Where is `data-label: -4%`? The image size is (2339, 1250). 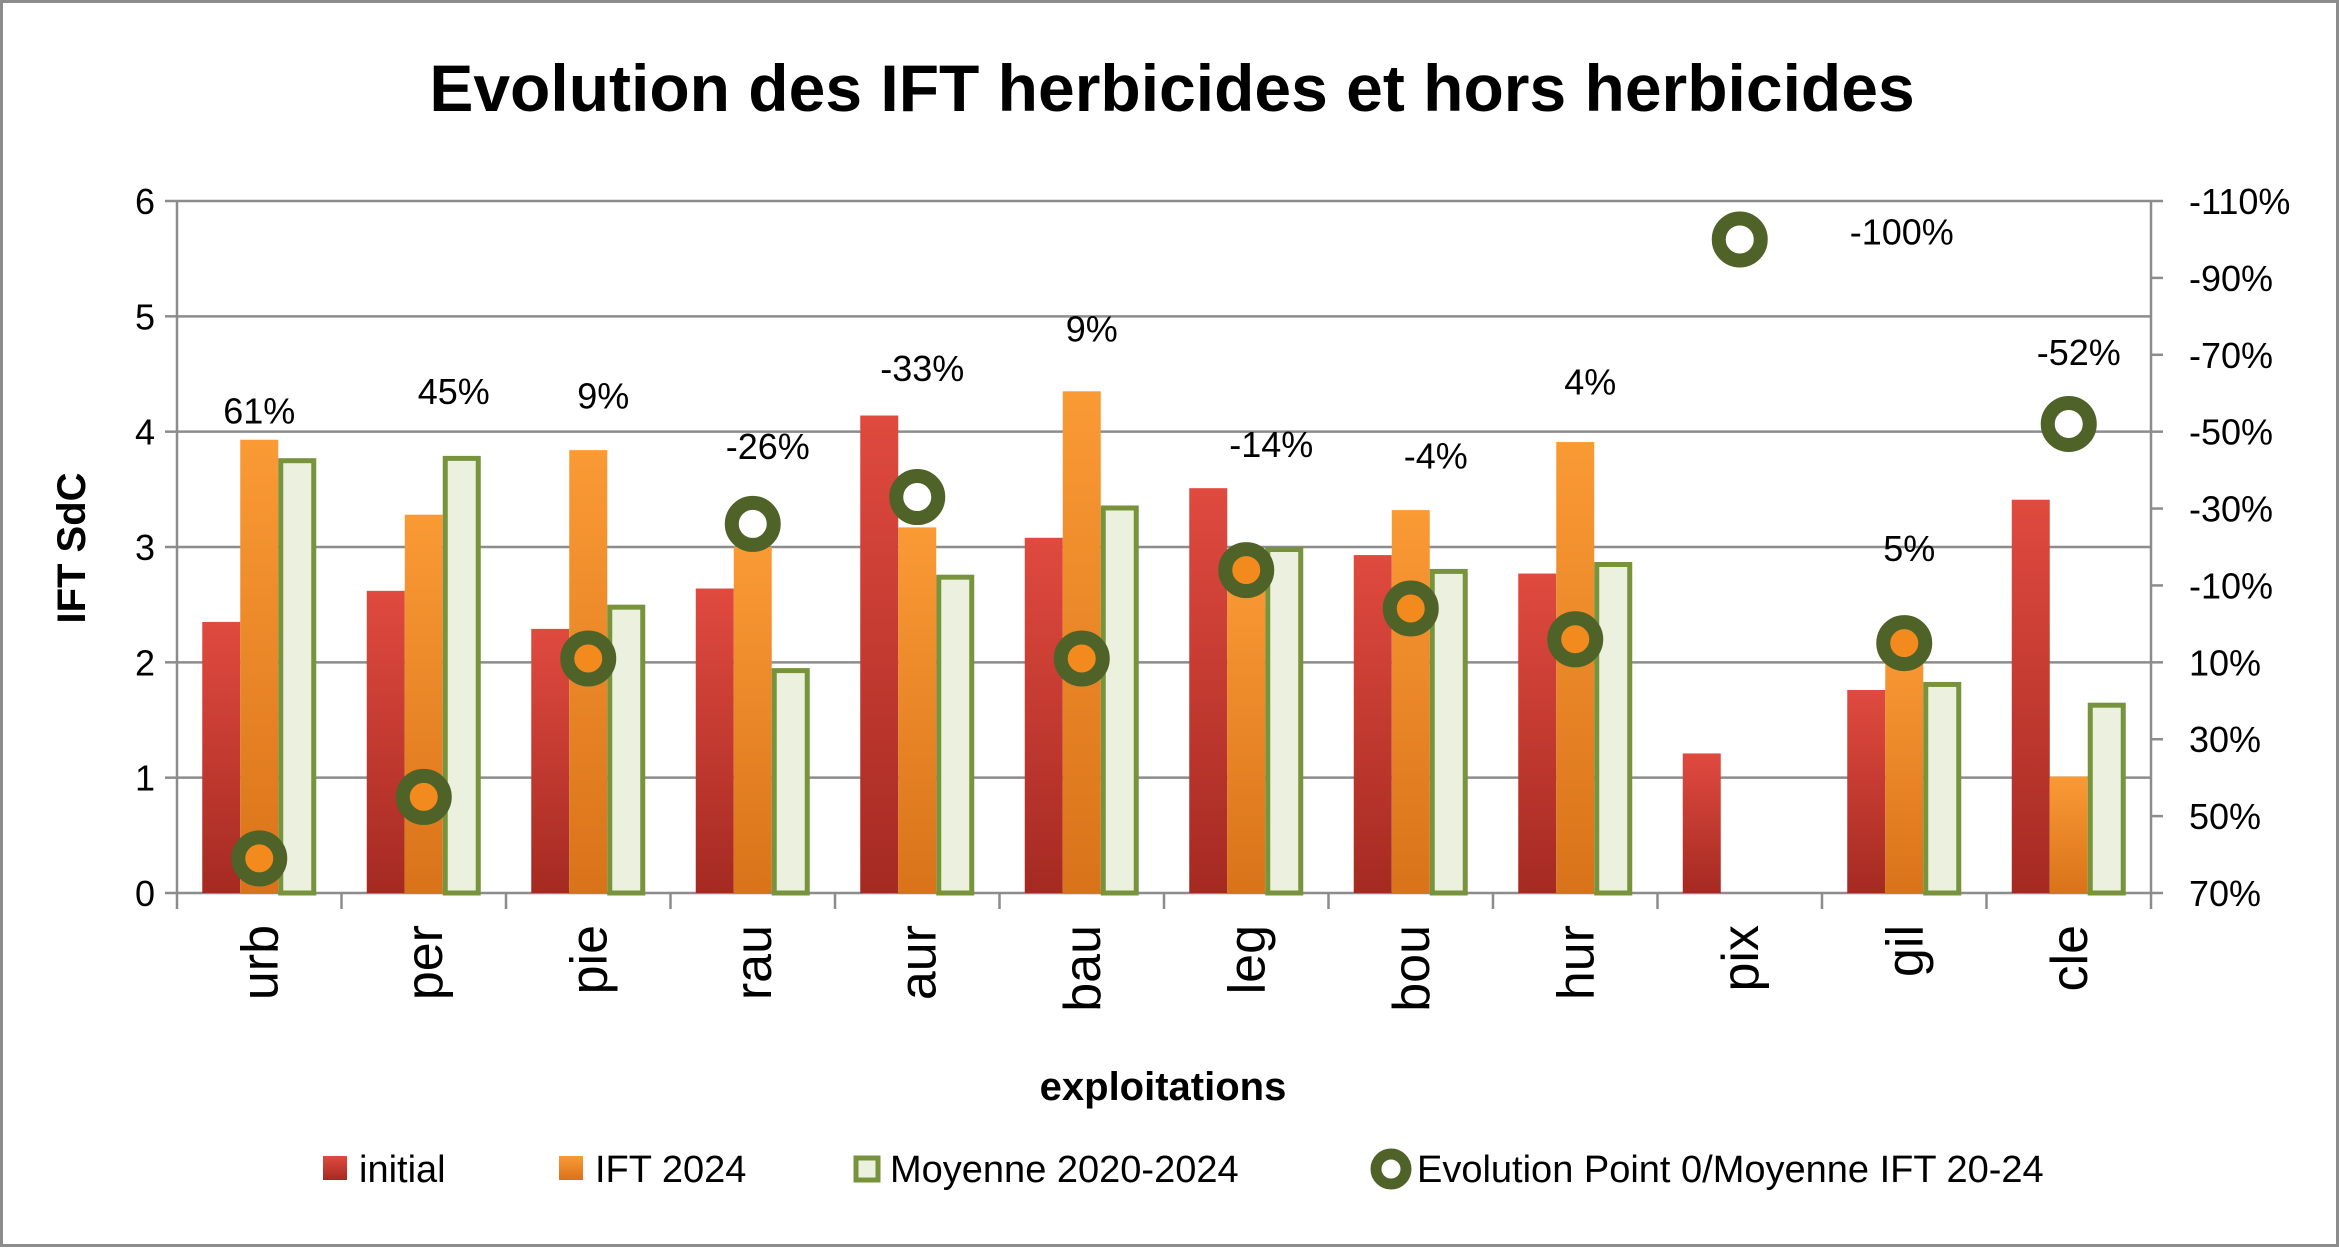
data-label: -4% is located at coordinates (1436, 456).